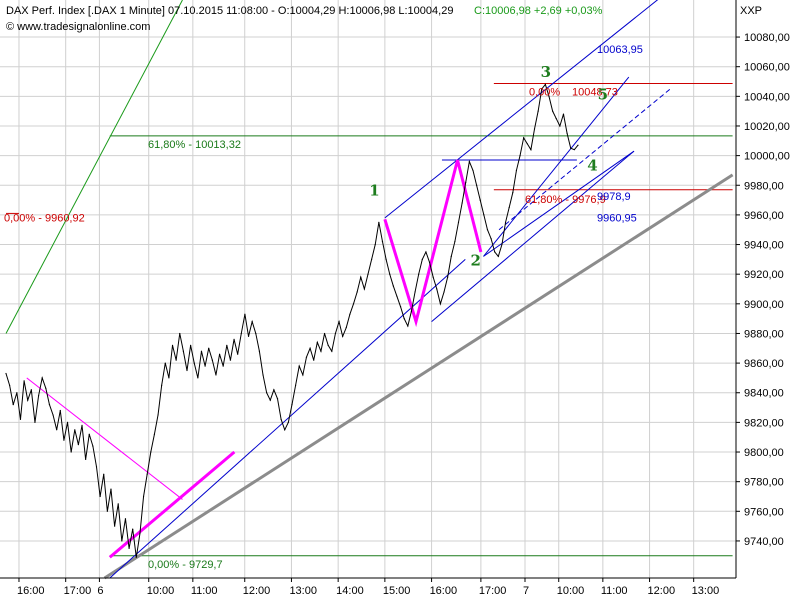 The height and width of the screenshot is (600, 800). What do you see at coordinates (565, 200) in the screenshot?
I see `annotation-label: 61,80% - 9976,9` at bounding box center [565, 200].